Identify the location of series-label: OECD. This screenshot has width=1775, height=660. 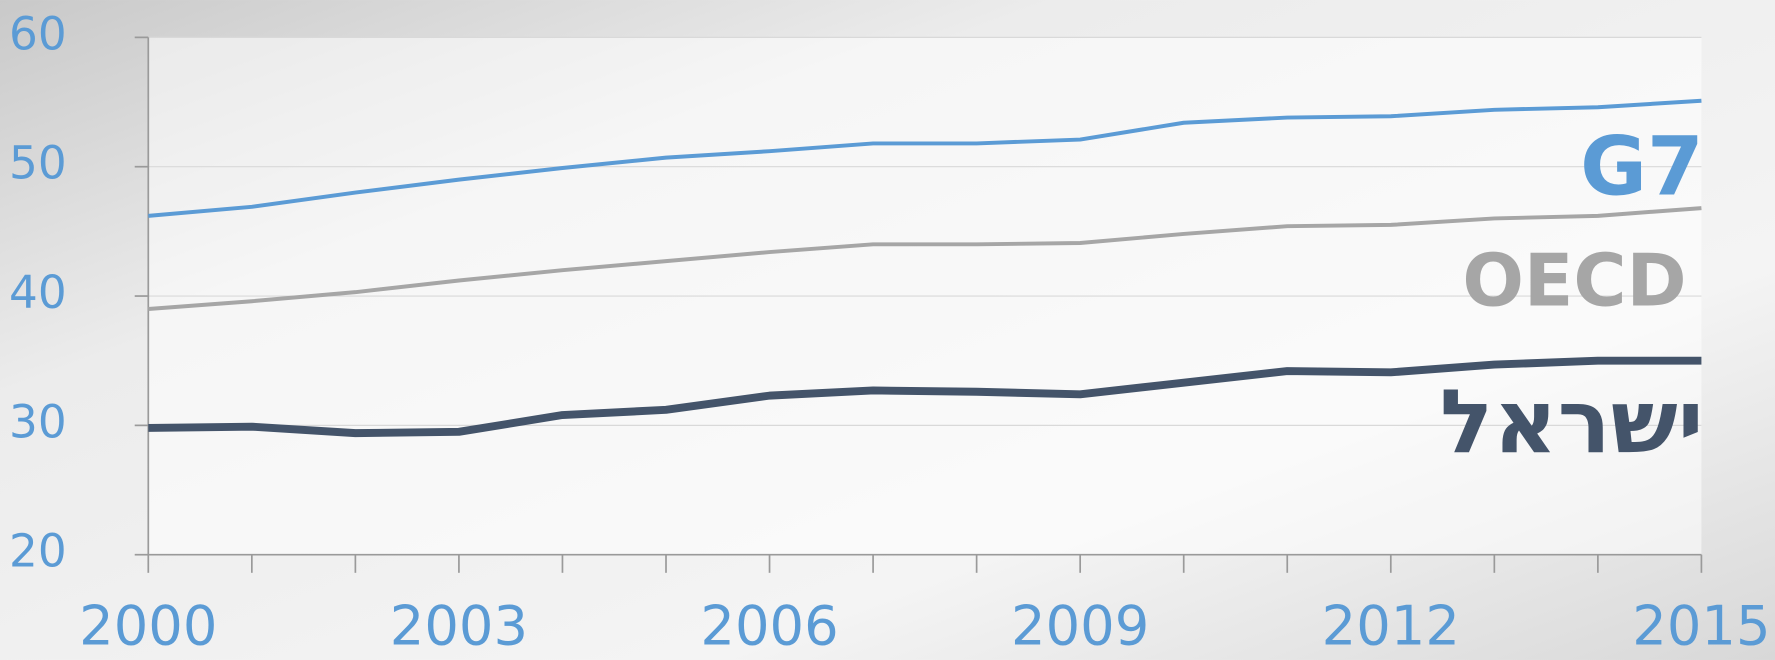
(1574, 281).